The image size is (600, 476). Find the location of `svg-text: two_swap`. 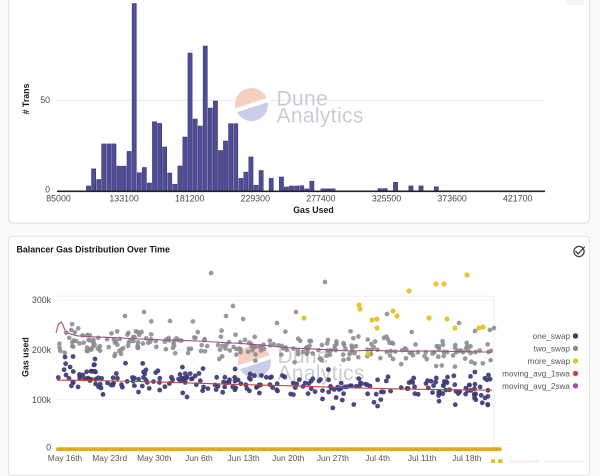

svg-text: two_swap is located at coordinates (552, 348).